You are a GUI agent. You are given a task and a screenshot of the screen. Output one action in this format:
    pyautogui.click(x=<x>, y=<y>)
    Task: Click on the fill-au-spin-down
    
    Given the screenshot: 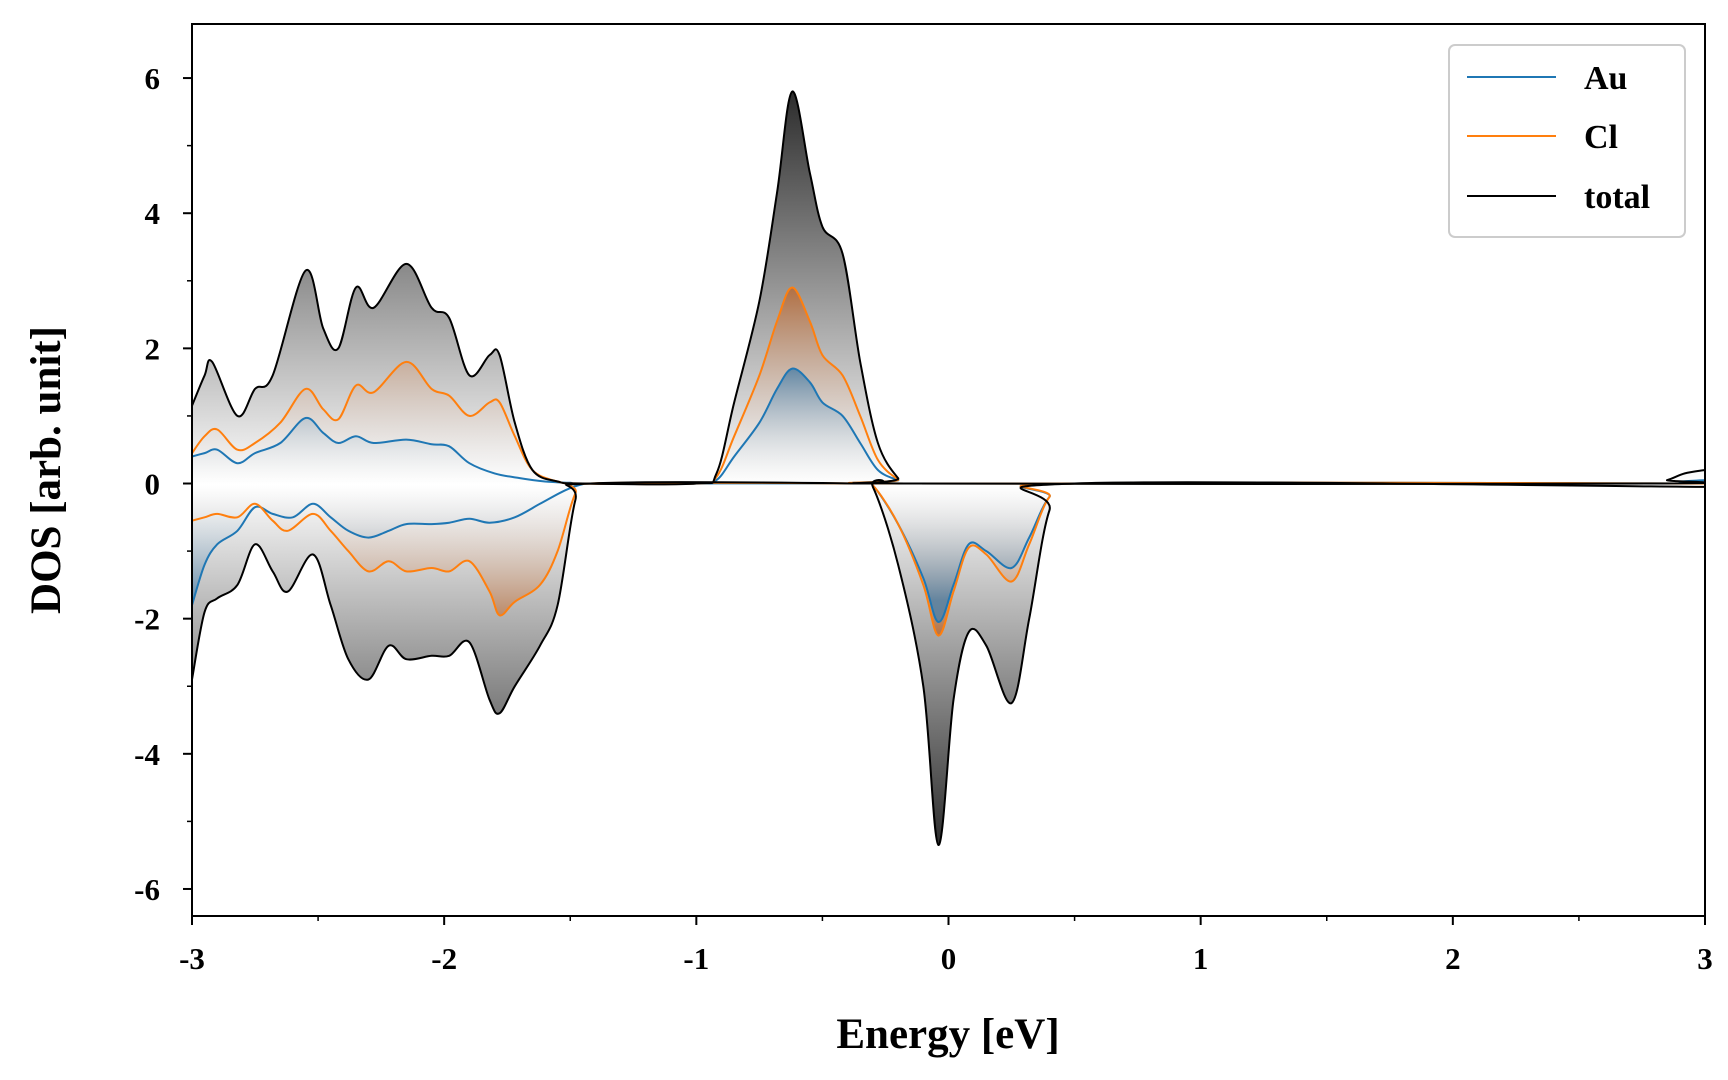 What is the action you would take?
    pyautogui.click(x=948, y=552)
    